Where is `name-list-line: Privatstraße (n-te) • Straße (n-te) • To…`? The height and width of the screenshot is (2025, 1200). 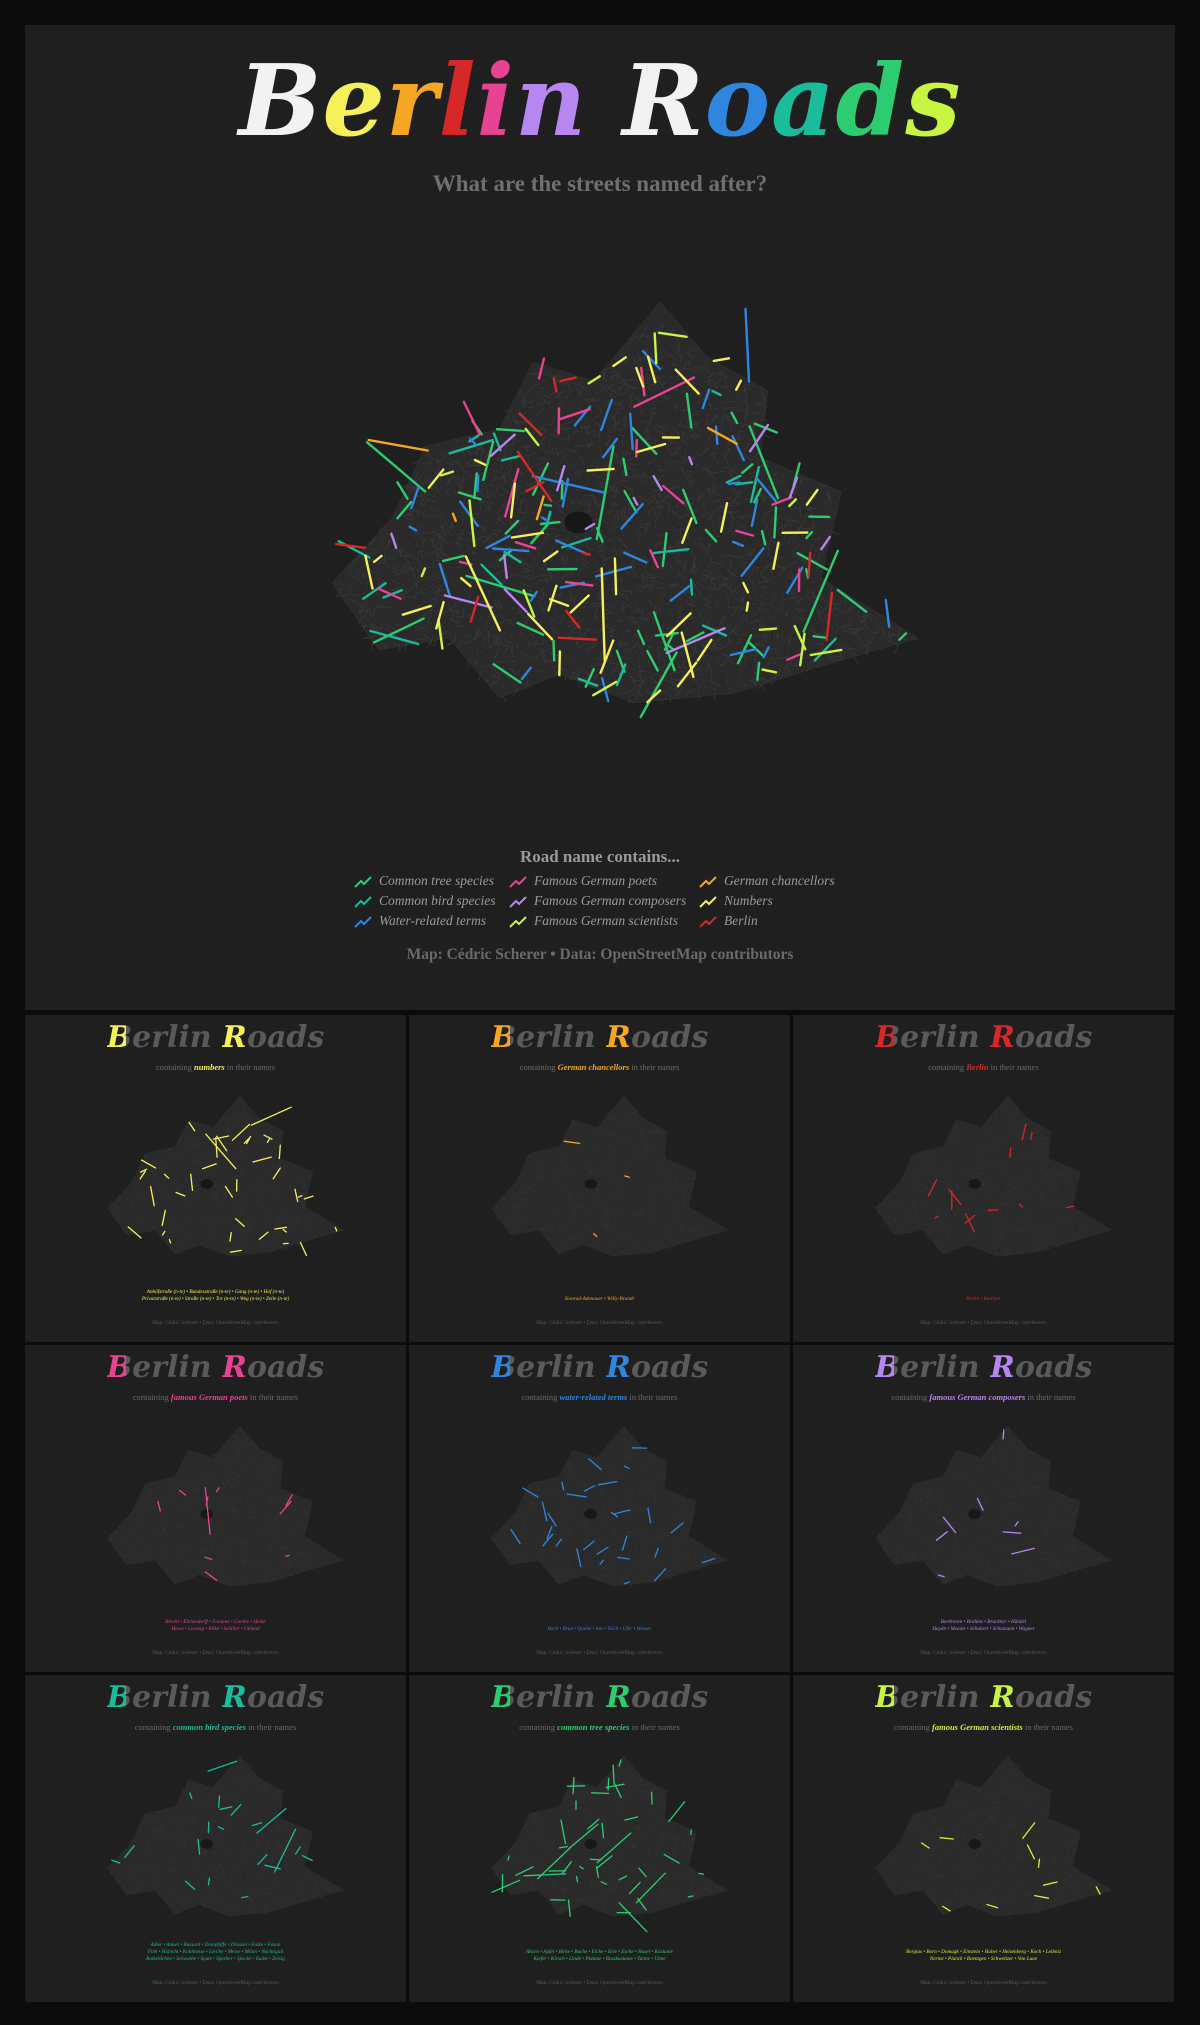
name-list-line: Privatstraße (n-te) • Straße (n-te) • To… is located at coordinates (215, 1299).